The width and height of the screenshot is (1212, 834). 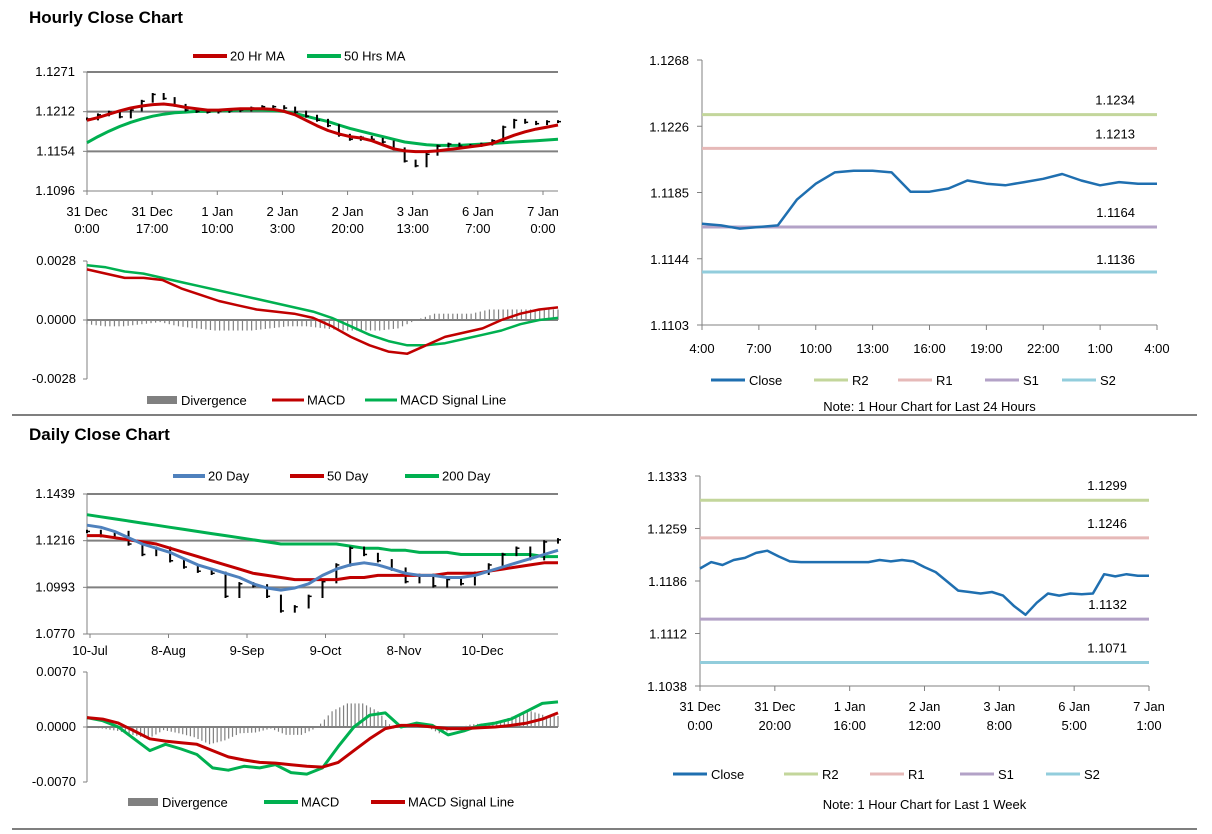 I want to click on bottom-divider, so click(x=604, y=829).